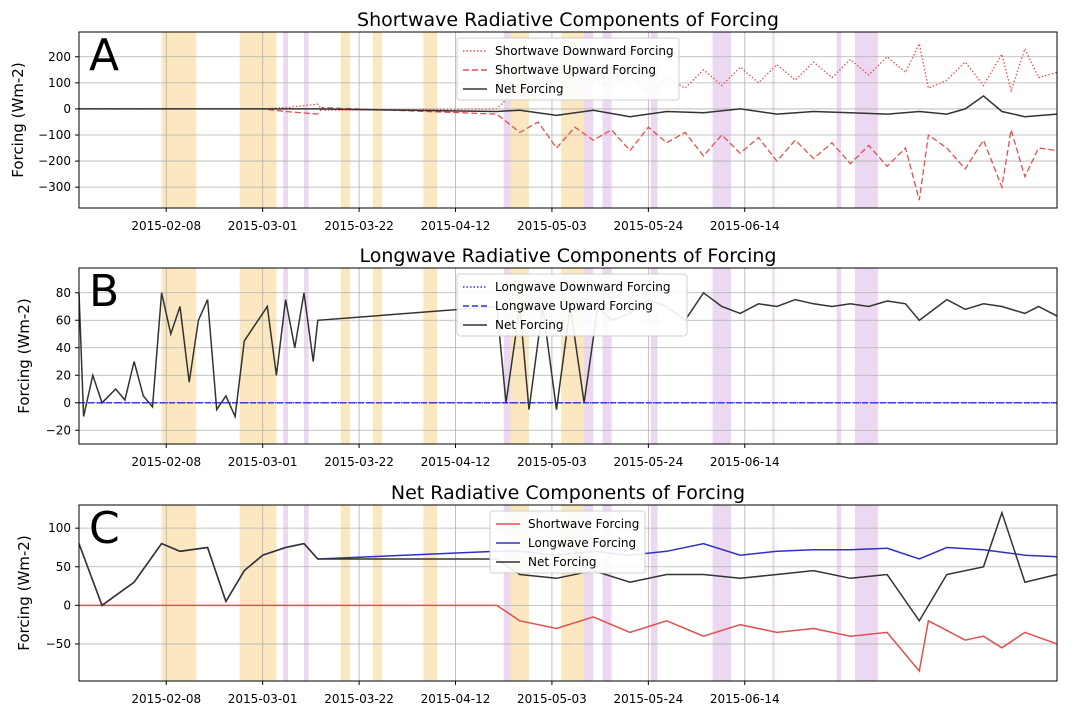 The image size is (1080, 720). I want to click on panel-letter: A, so click(104, 55).